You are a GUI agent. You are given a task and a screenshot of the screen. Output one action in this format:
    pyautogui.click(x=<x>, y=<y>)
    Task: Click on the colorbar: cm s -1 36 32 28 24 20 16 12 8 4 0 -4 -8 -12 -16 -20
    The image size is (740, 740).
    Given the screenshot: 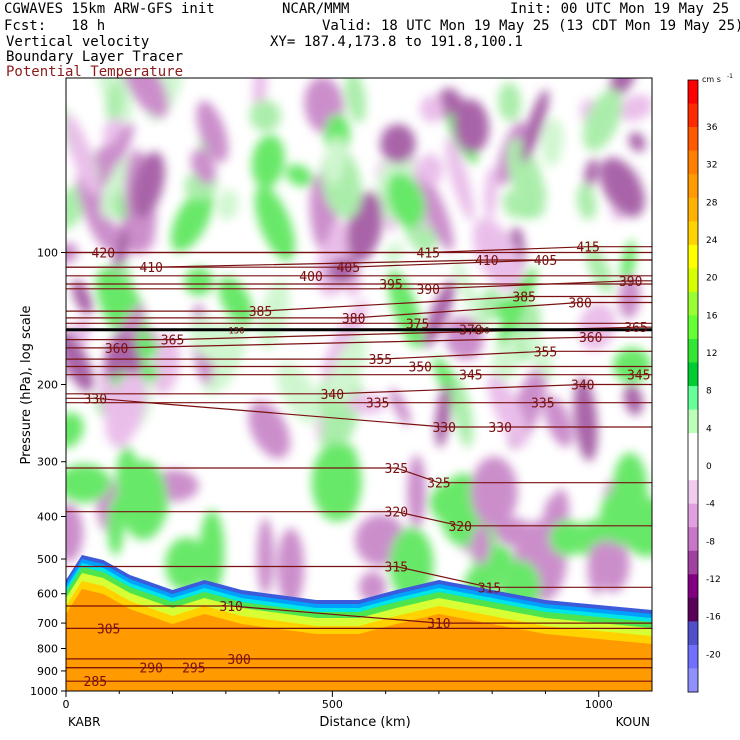 What is the action you would take?
    pyautogui.click(x=710, y=383)
    